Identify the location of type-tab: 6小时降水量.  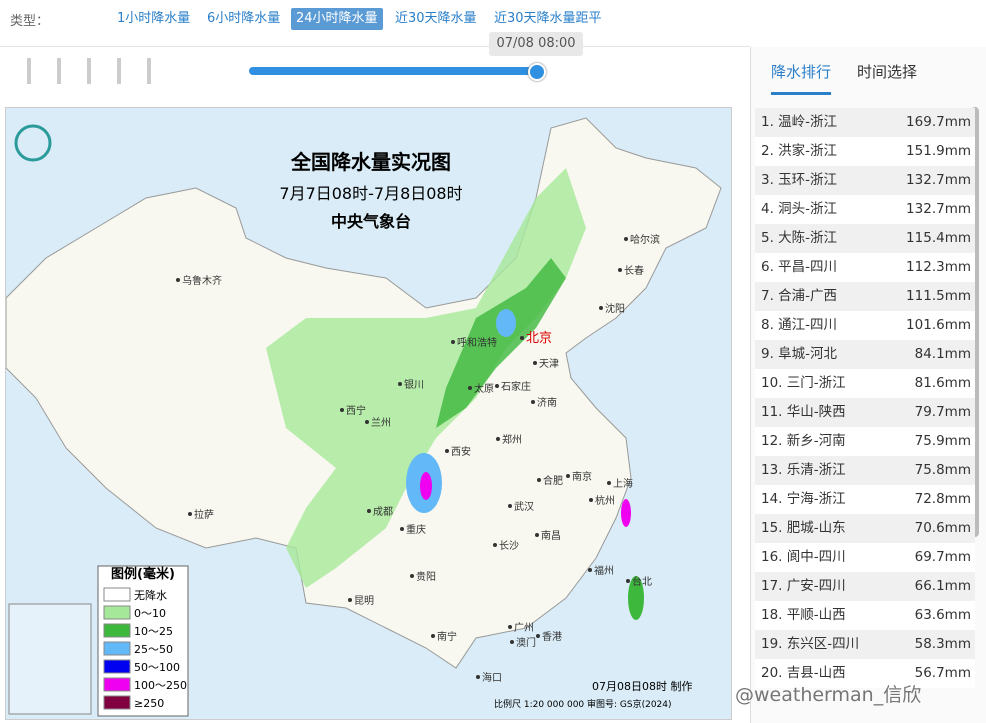
(244, 18).